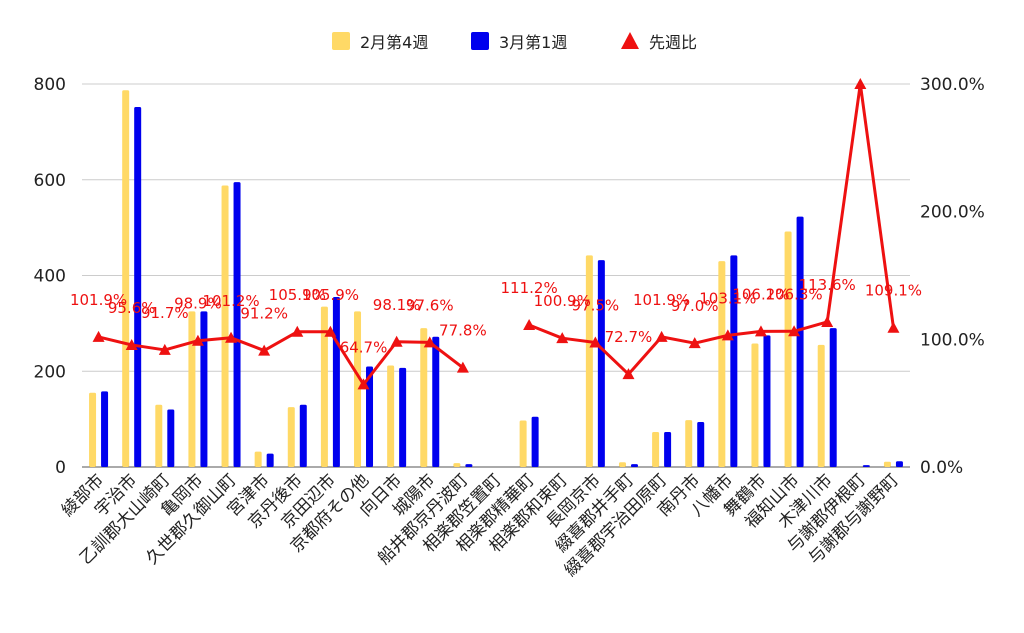  I want to click on left-tick-label: 600, so click(50, 181).